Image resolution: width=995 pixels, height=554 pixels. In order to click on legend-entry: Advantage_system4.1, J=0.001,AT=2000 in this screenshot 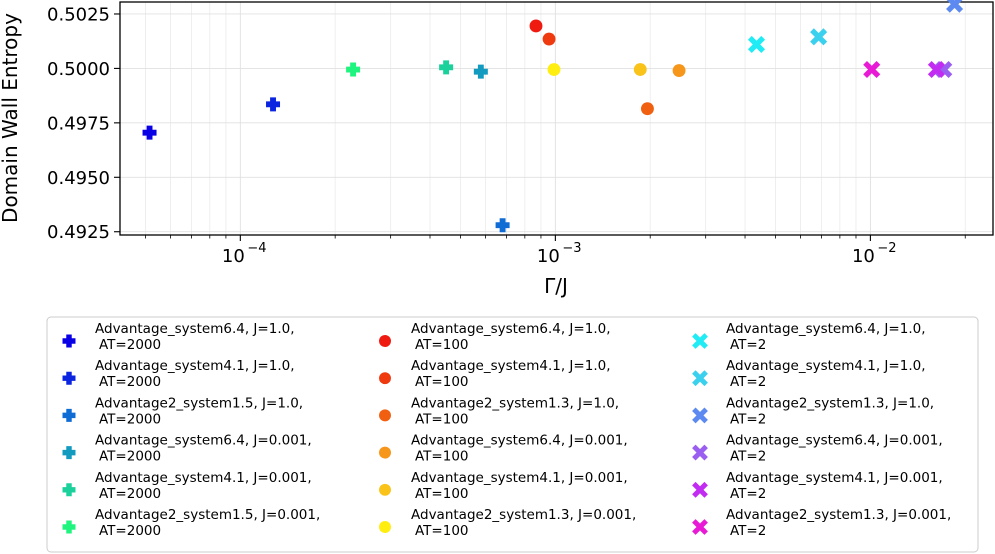, I will do `click(187, 486)`.